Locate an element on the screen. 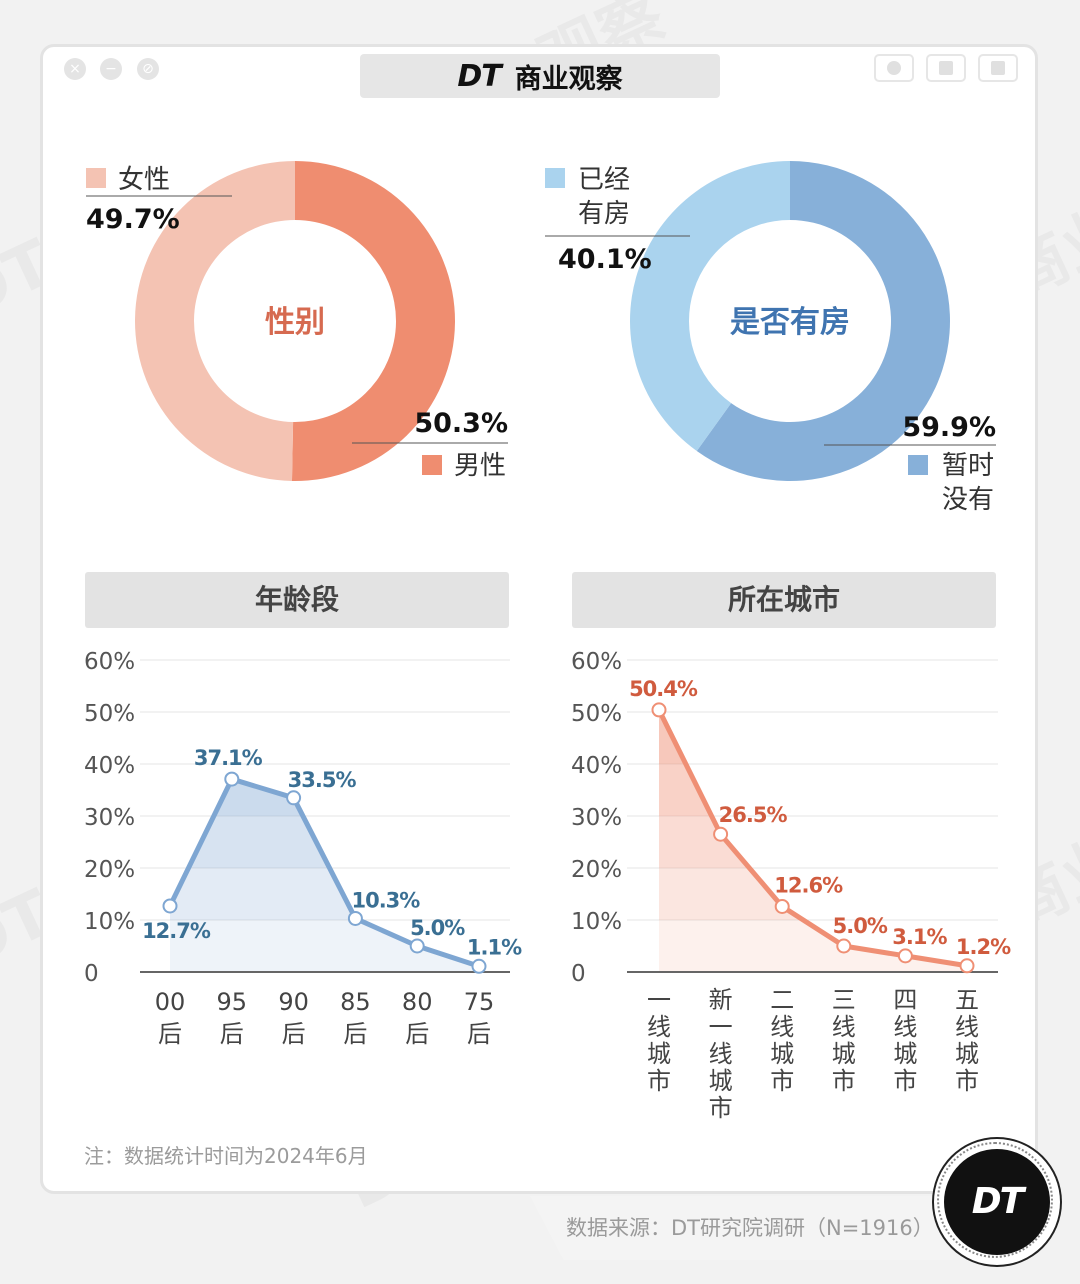  data-label: 3.1% is located at coordinates (919, 937).